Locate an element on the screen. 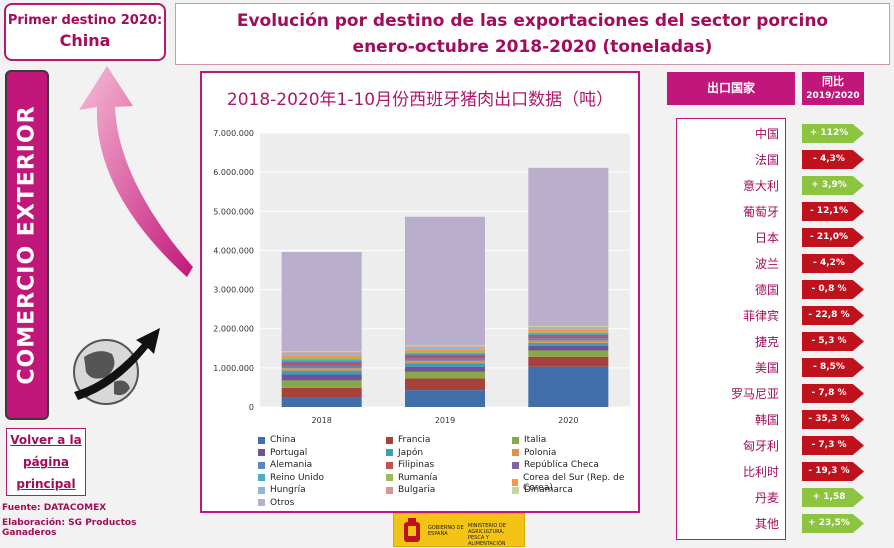  country-name: 菲律宾 is located at coordinates (760, 316).